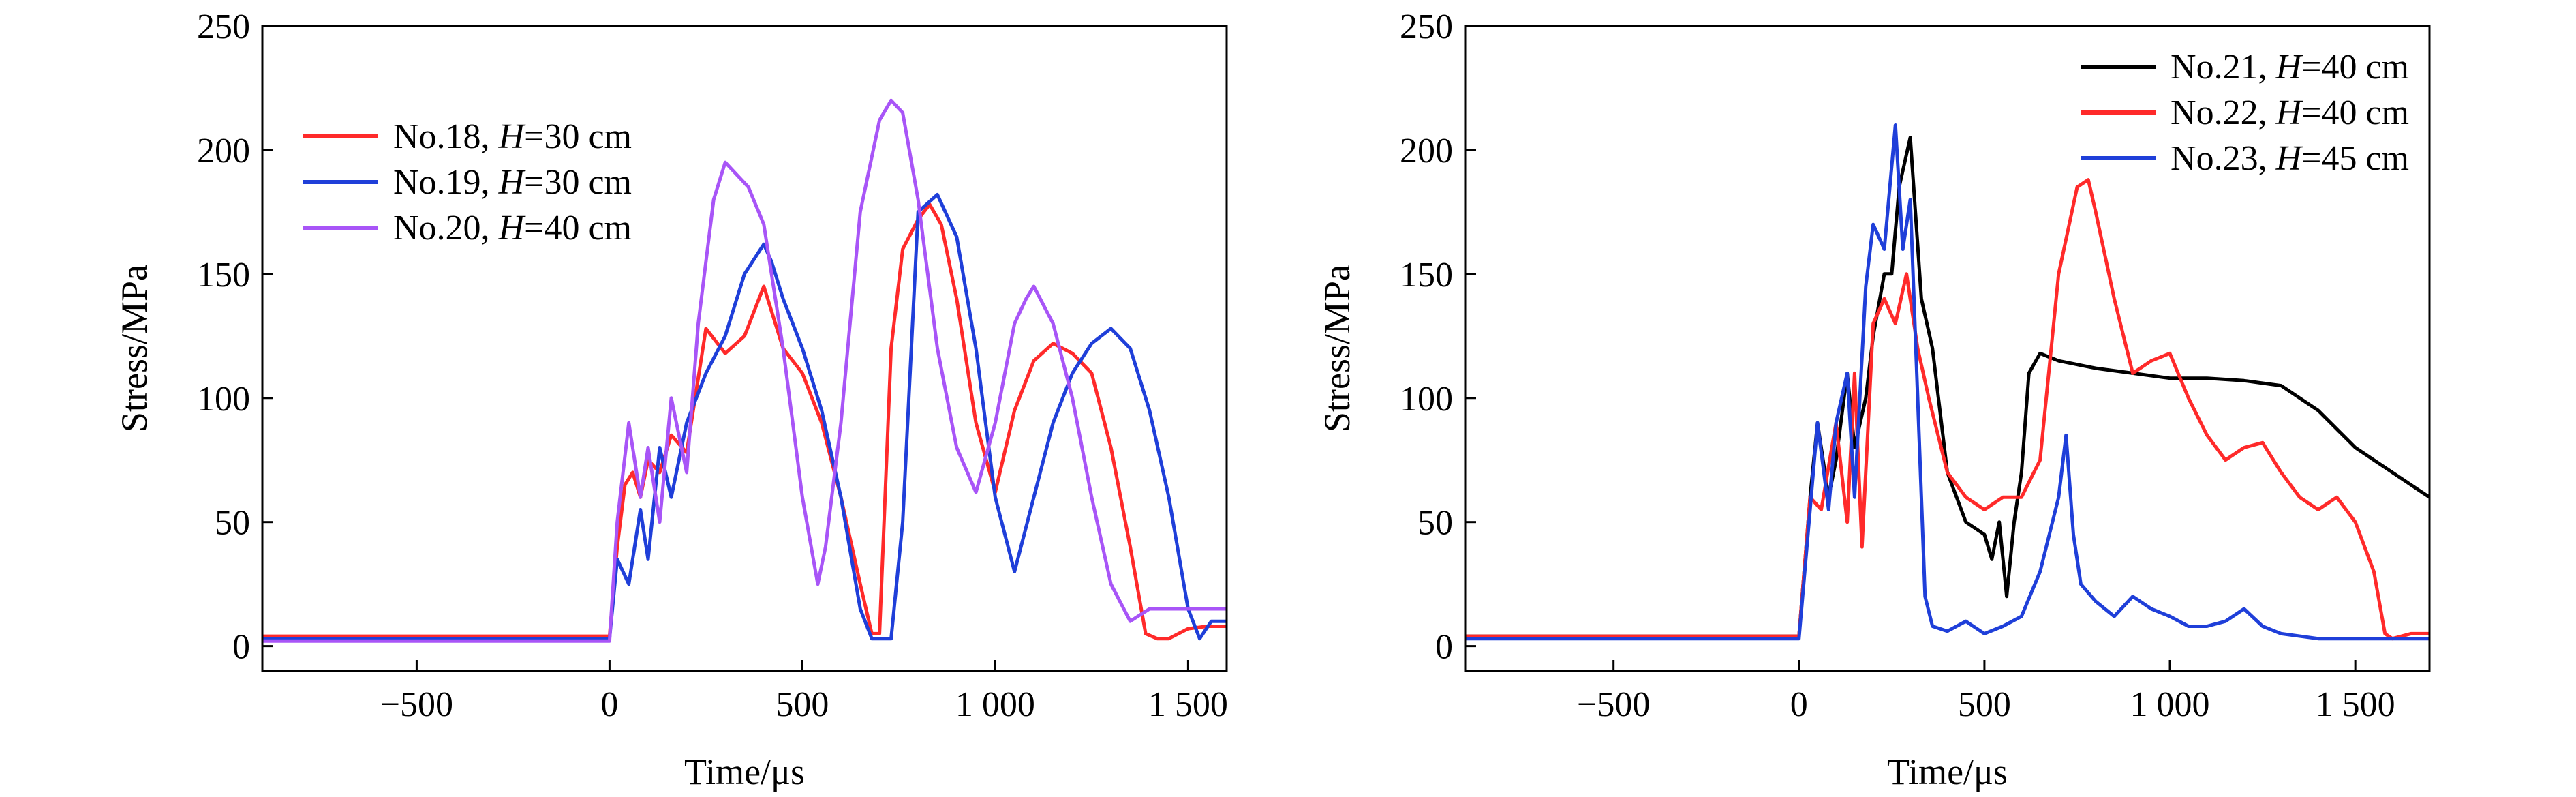 Image resolution: width=2576 pixels, height=797 pixels. What do you see at coordinates (512, 182) in the screenshot?
I see `legend-label: No.19, H=30 cm` at bounding box center [512, 182].